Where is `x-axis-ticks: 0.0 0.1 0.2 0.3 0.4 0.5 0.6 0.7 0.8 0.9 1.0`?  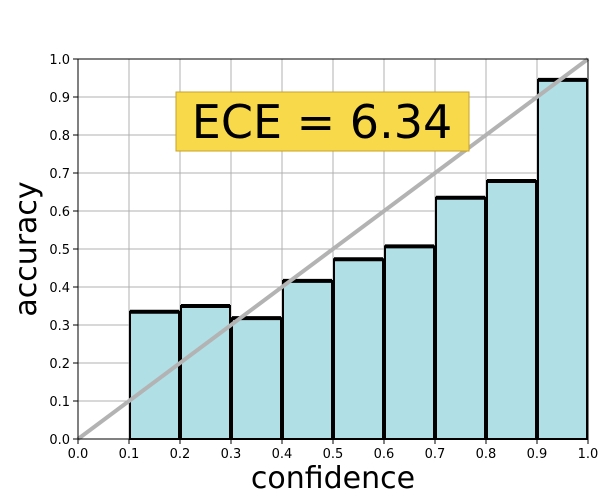
x-axis-ticks: 0.0 0.1 0.2 0.3 0.4 0.5 0.6 0.7 0.8 0.9 1.0 is located at coordinates (333, 450).